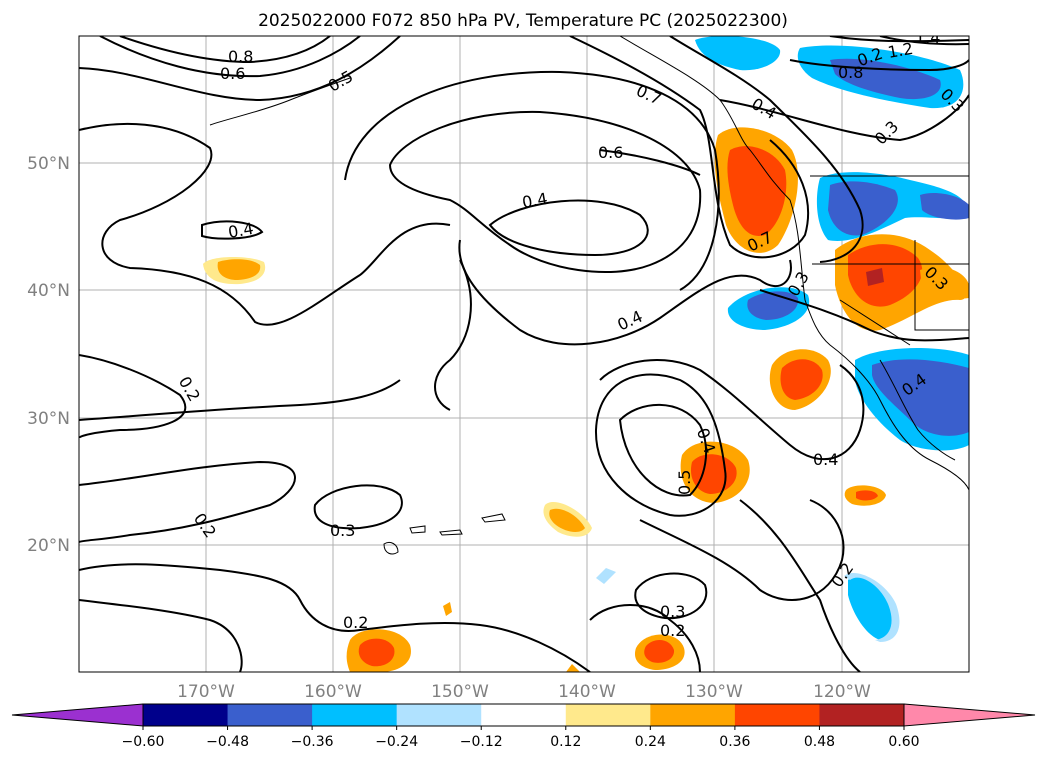 Image resolution: width=1047 pixels, height=765 pixels. Describe the element at coordinates (333, 692) in the screenshot. I see `x-tick-label: 160°W` at that location.